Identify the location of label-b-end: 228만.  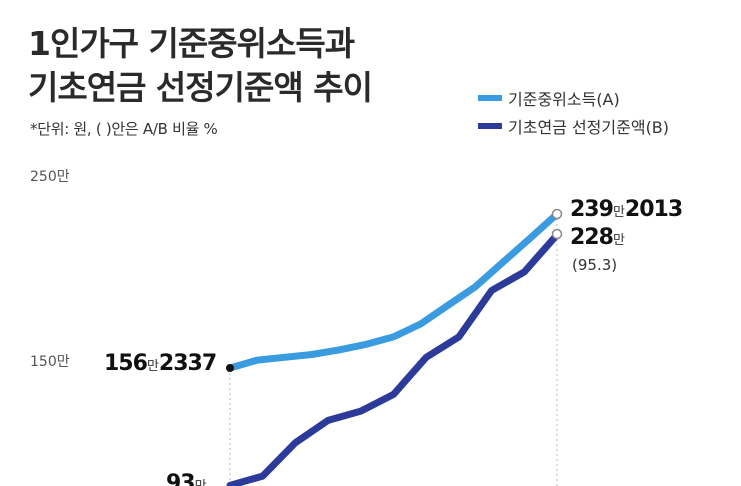
(597, 237).